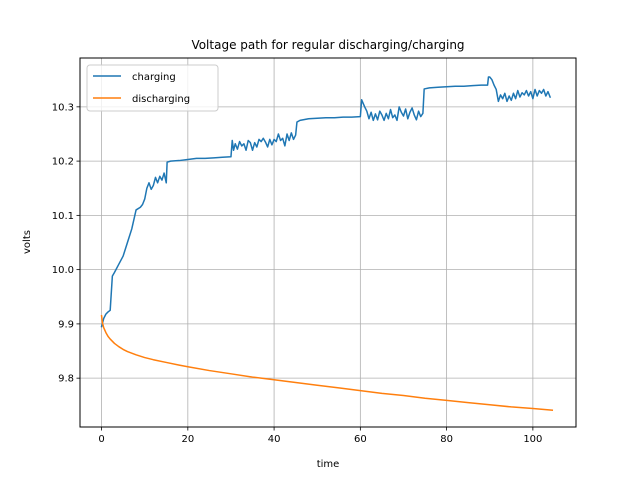 This screenshot has height=480, width=640. Describe the element at coordinates (328, 464) in the screenshot. I see `x-axis-label: time` at that location.